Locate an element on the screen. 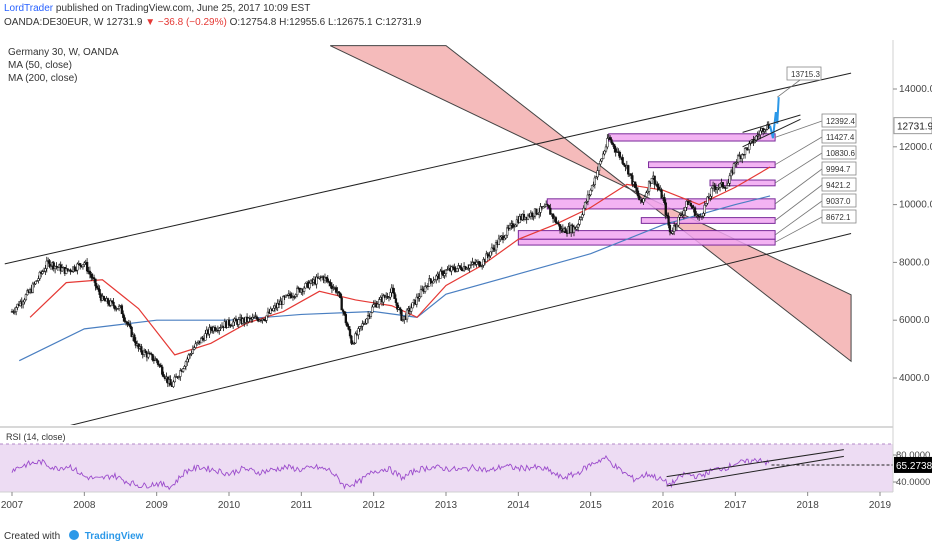  ma50-label: MA (50, close) is located at coordinates (40, 65).